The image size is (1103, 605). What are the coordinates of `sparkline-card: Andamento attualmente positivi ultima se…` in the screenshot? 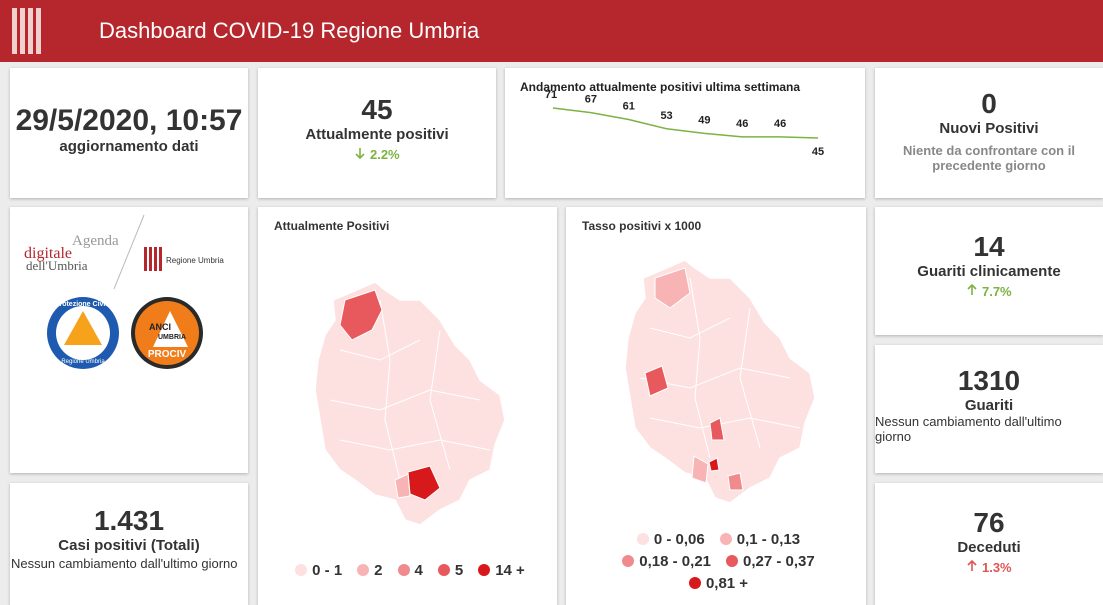 It's located at (685, 133).